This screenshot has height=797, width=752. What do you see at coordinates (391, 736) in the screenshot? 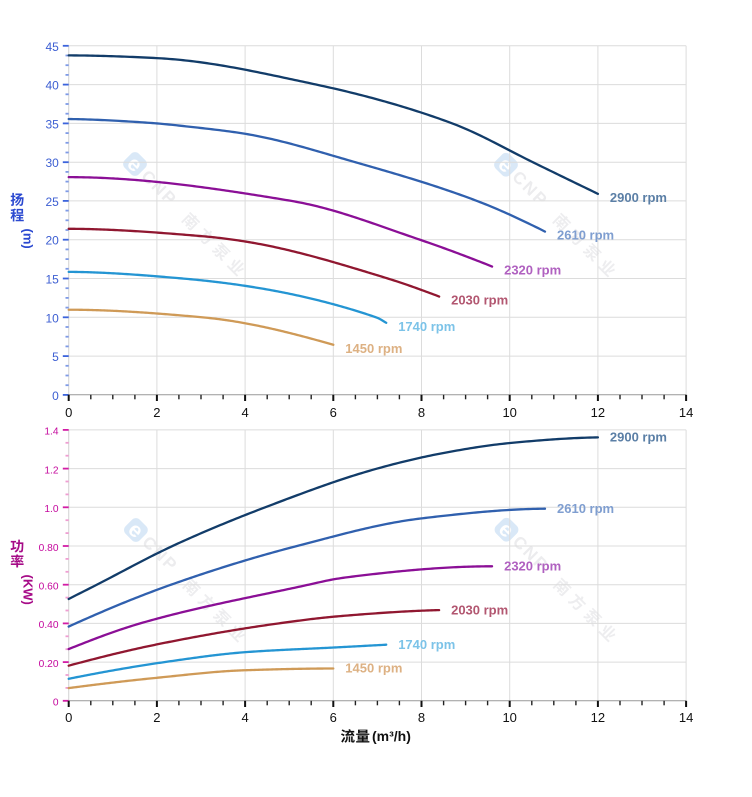
I see `svg-text: (m³/h)` at bounding box center [391, 736].